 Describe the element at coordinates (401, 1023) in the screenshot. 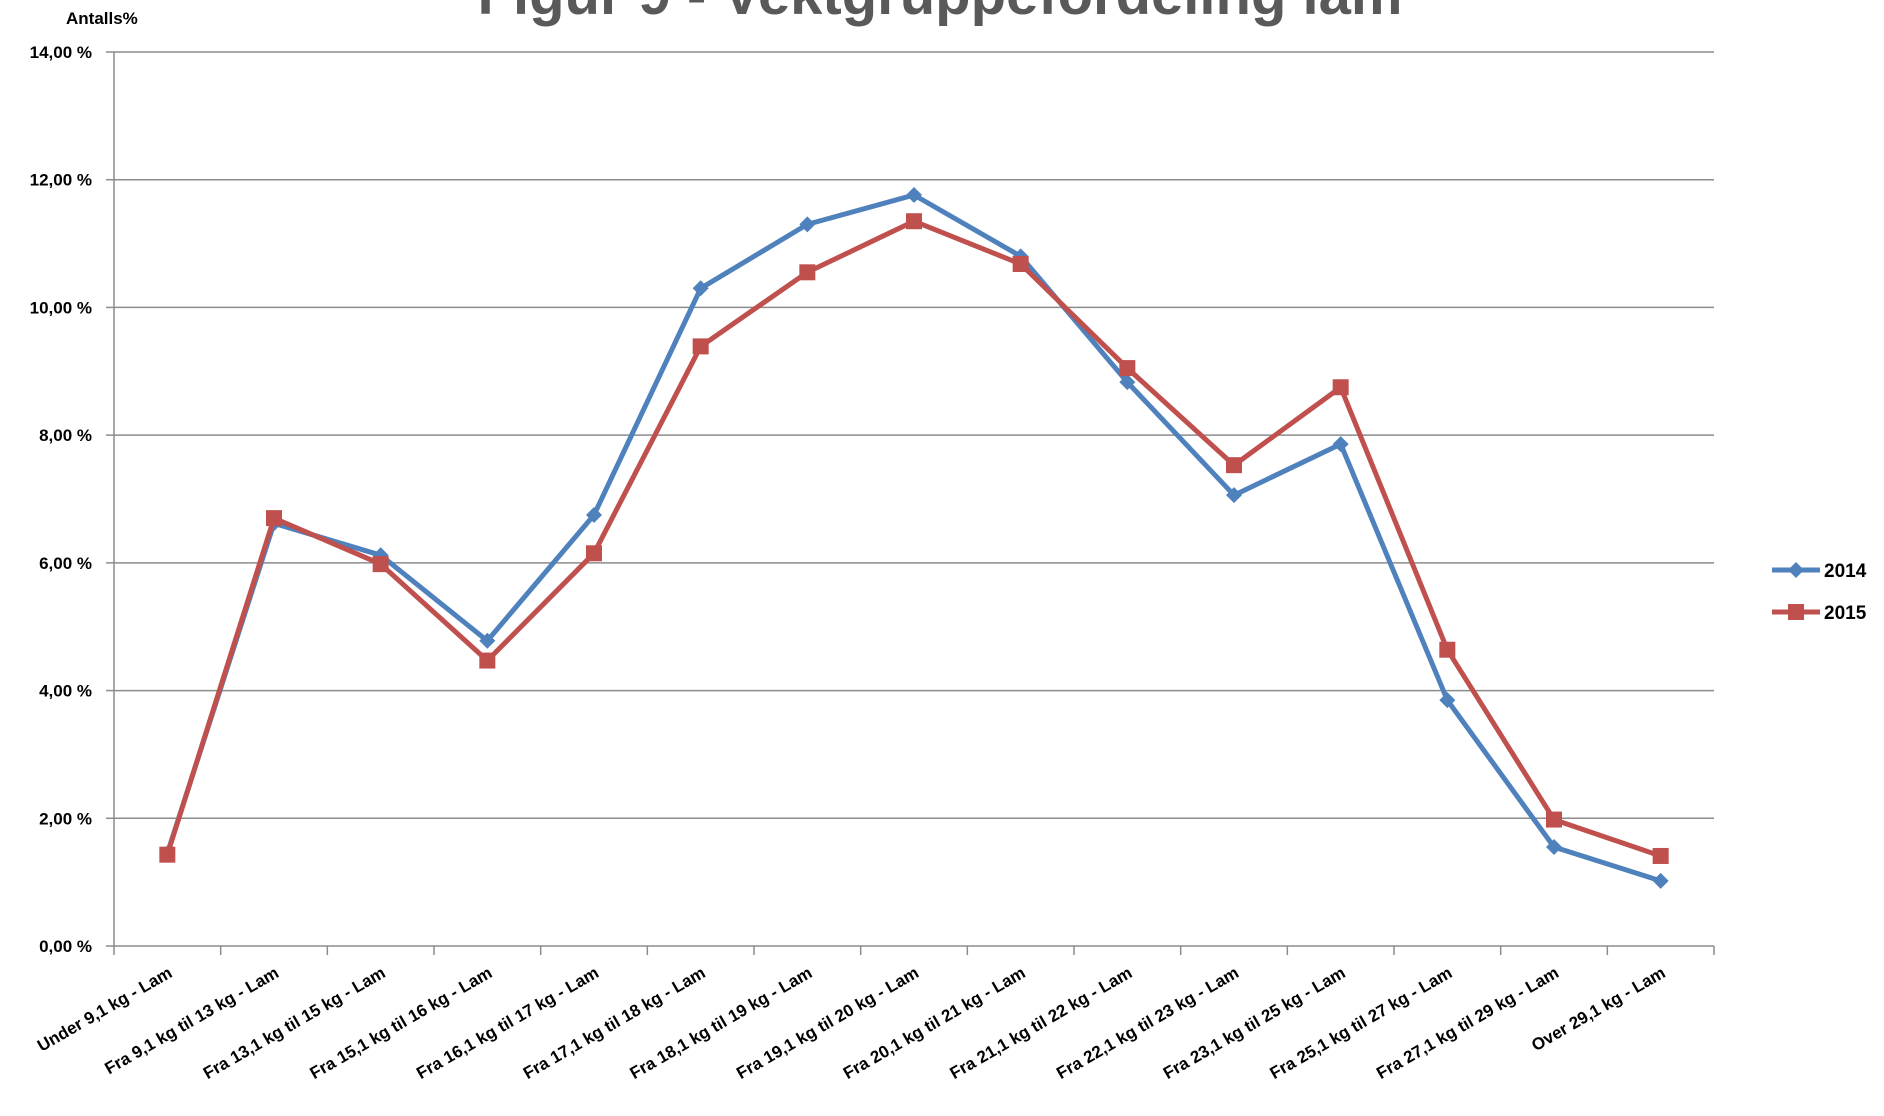

I see `x-tick-label: Fra 15,1 kg til 16 kg - Lam` at that location.